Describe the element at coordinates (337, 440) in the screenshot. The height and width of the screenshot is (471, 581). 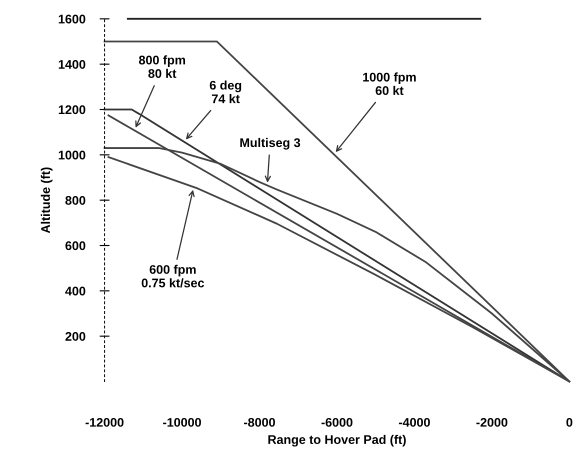
I see `x-axis-title: Range to Hover Pad (ft)` at that location.